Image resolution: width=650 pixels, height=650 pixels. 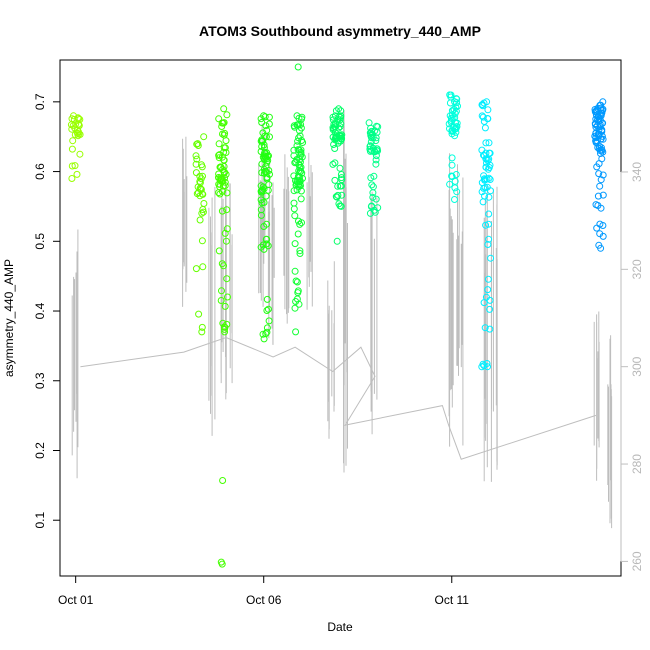 What do you see at coordinates (40, 450) in the screenshot?
I see `y-tick-label: 0.2` at bounding box center [40, 450].